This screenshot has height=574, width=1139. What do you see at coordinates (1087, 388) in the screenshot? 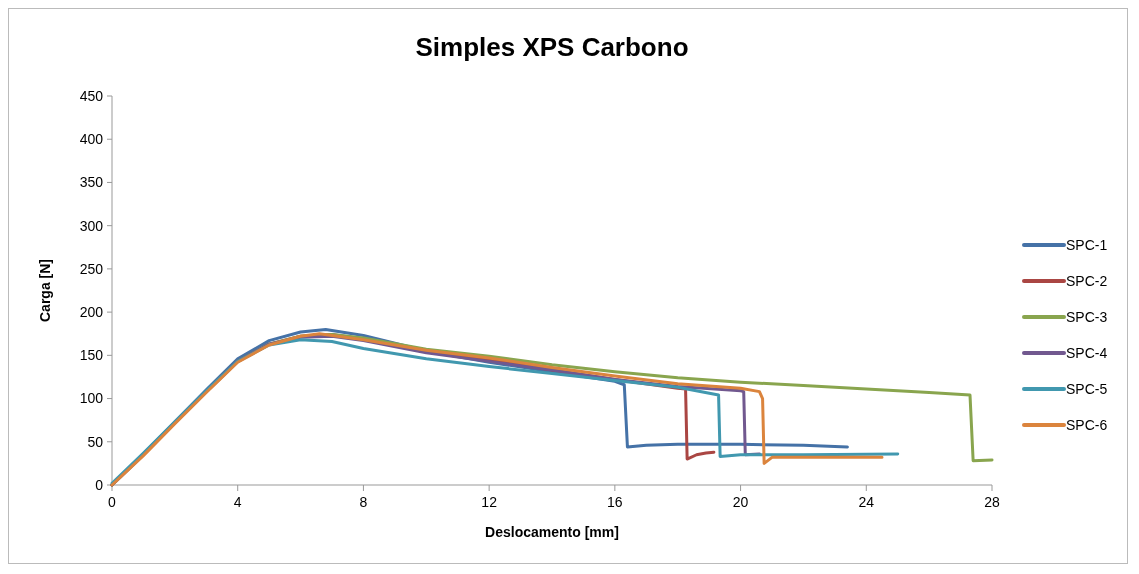
I see `legend-label: SPC-5` at bounding box center [1087, 388].